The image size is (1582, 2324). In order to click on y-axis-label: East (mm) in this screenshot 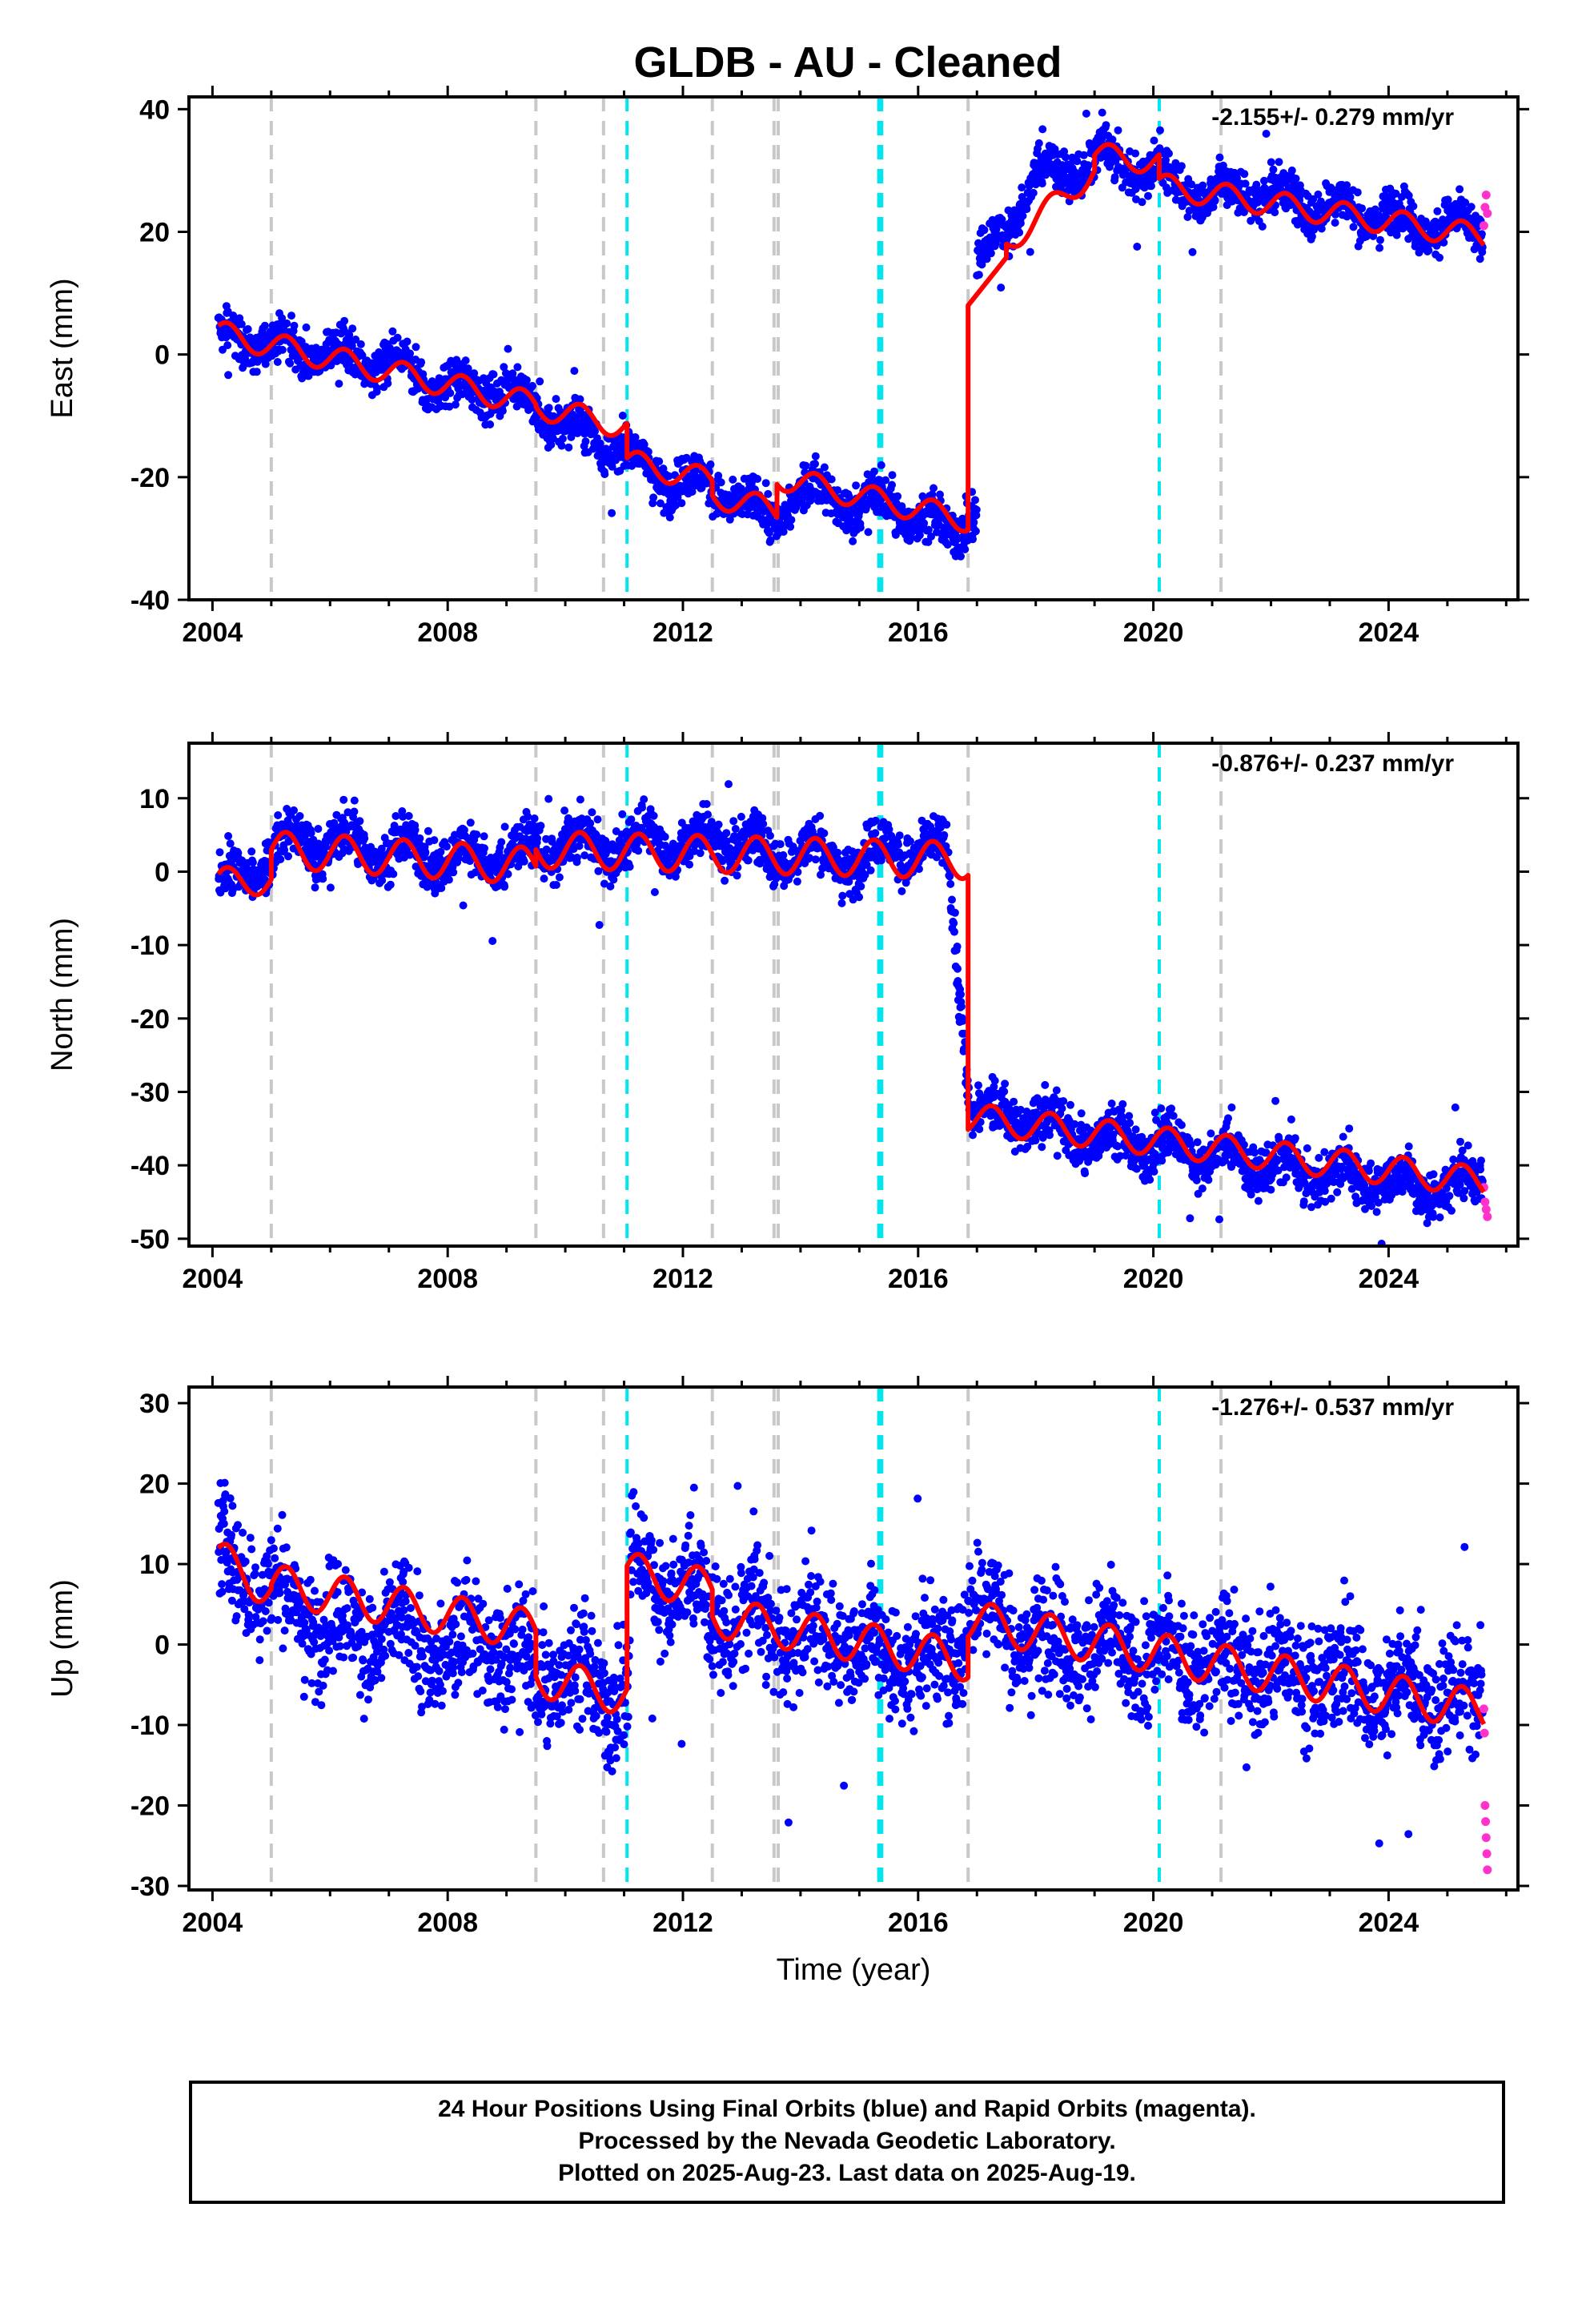, I will do `click(62, 348)`.